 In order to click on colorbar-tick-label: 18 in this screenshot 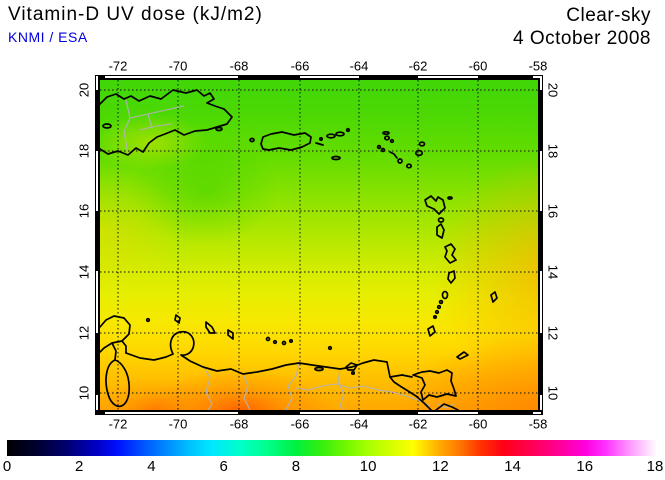, I will do `click(655, 466)`.